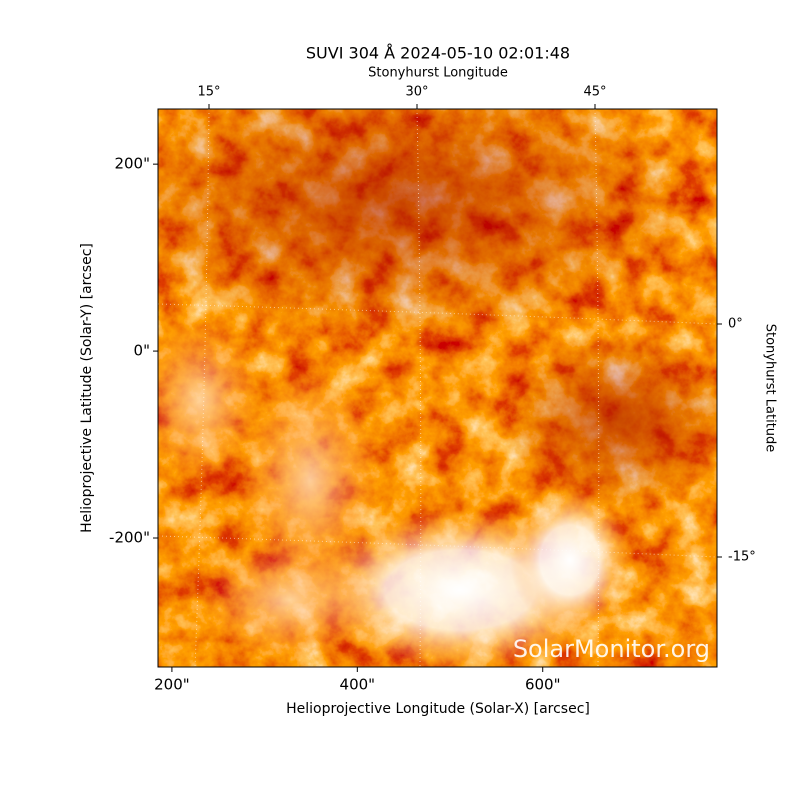  I want to click on y-tick-label: 0", so click(142, 351).